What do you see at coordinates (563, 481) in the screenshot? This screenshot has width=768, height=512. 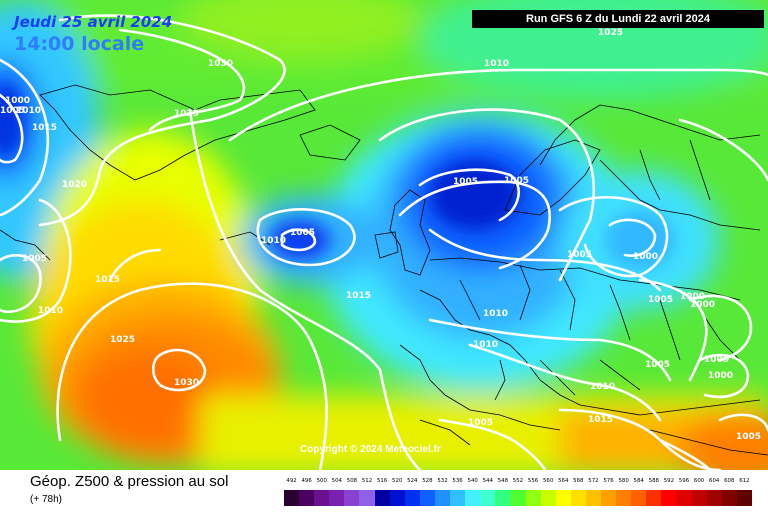 I see `scale-tick: 564` at bounding box center [563, 481].